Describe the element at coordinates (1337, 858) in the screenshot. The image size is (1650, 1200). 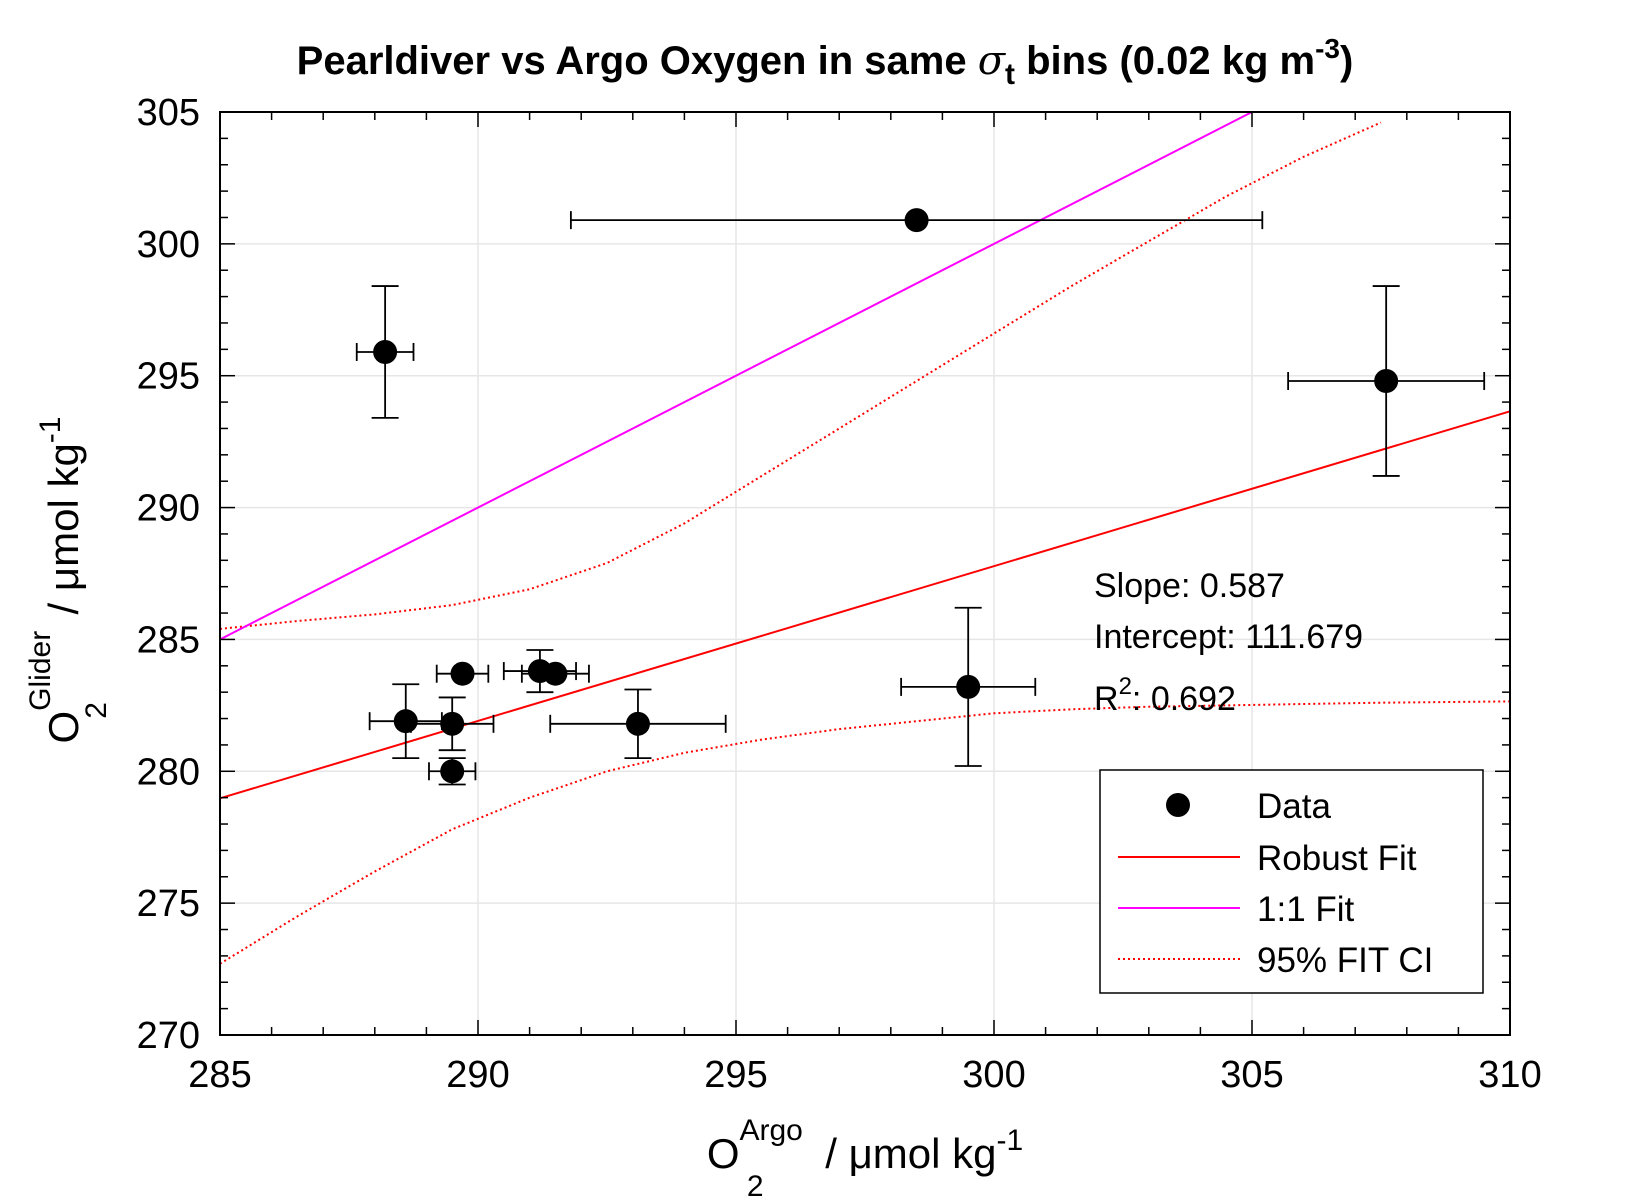
I see `legend-label-robust-fit: Robust Fit` at that location.